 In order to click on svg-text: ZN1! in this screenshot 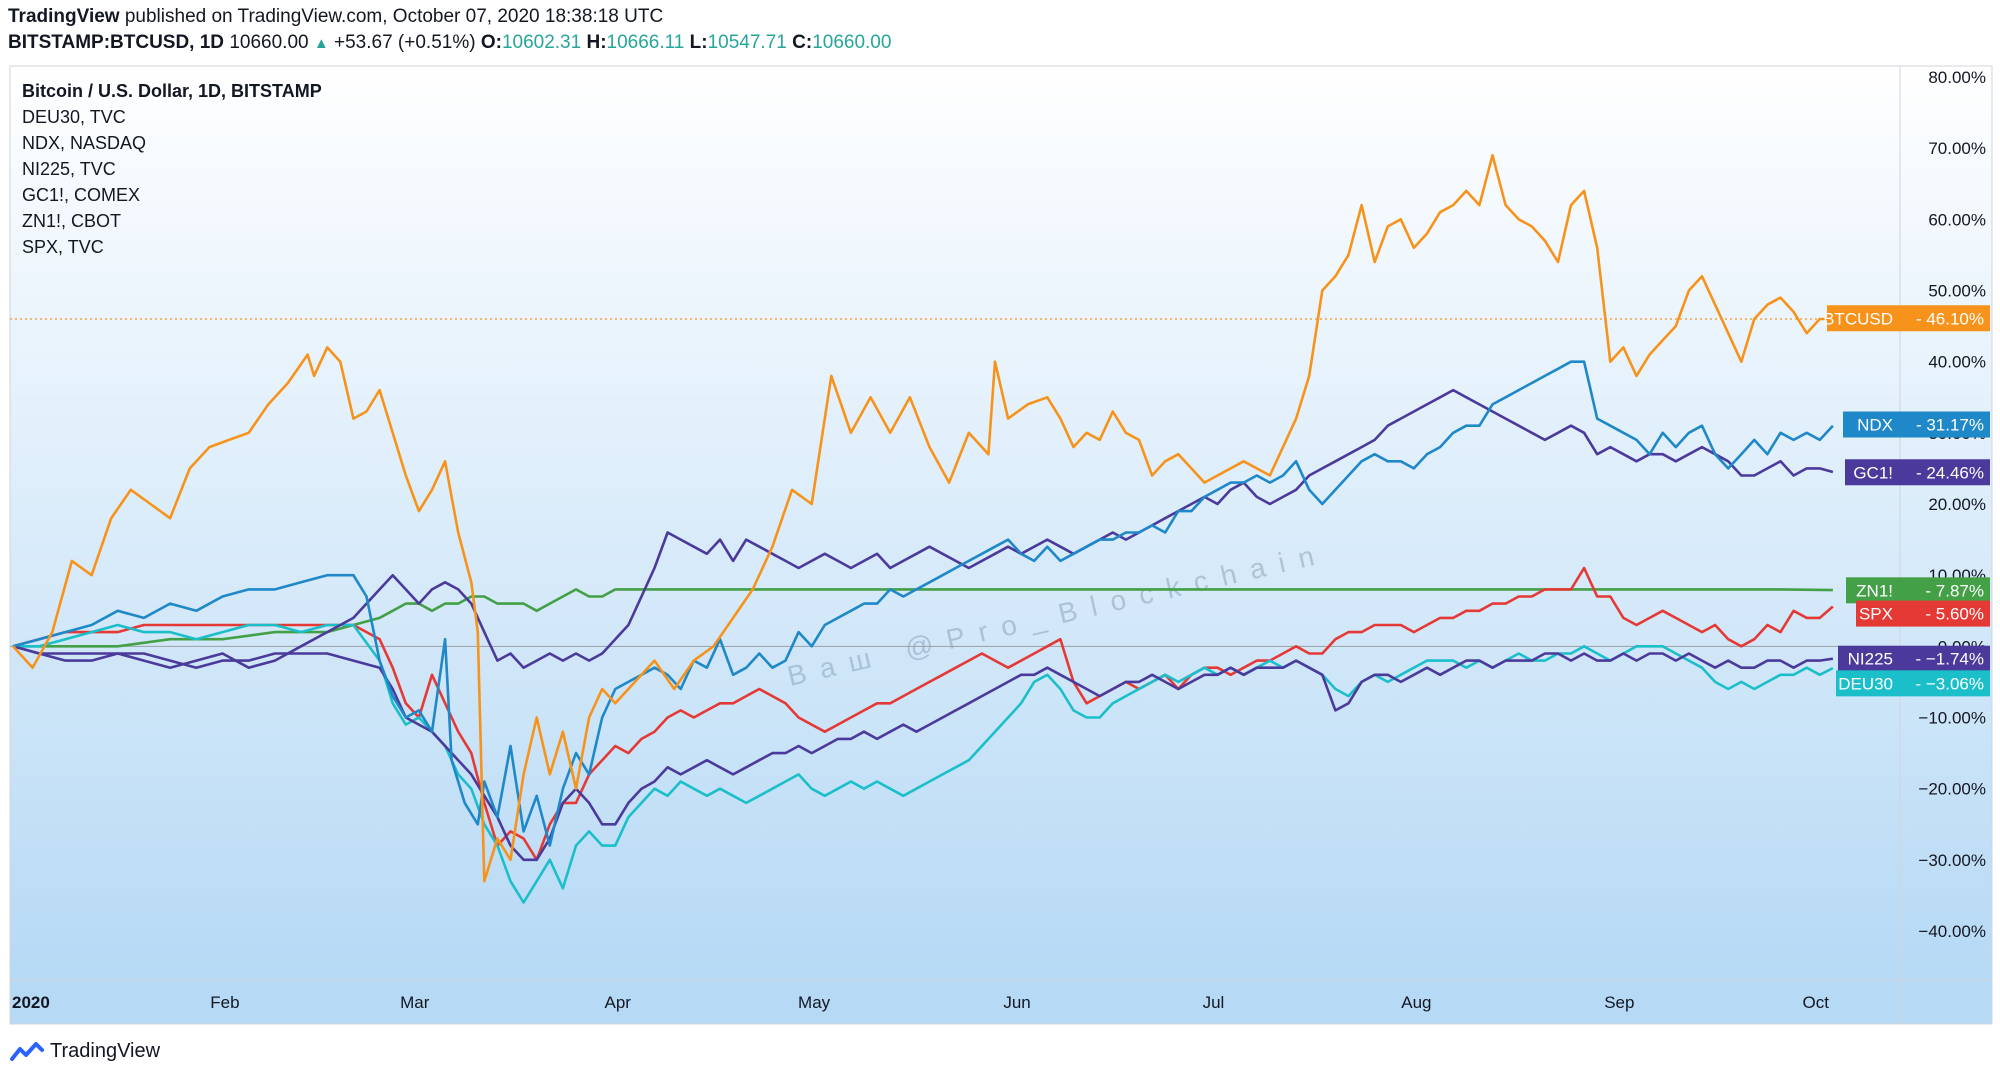, I will do `click(1874, 590)`.